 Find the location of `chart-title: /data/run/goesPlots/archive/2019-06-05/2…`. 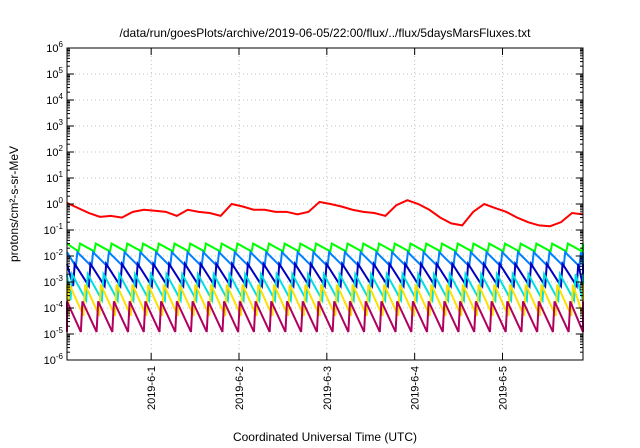

chart-title: /data/run/goesPlots/archive/2019-06-05/2… is located at coordinates (326, 33).